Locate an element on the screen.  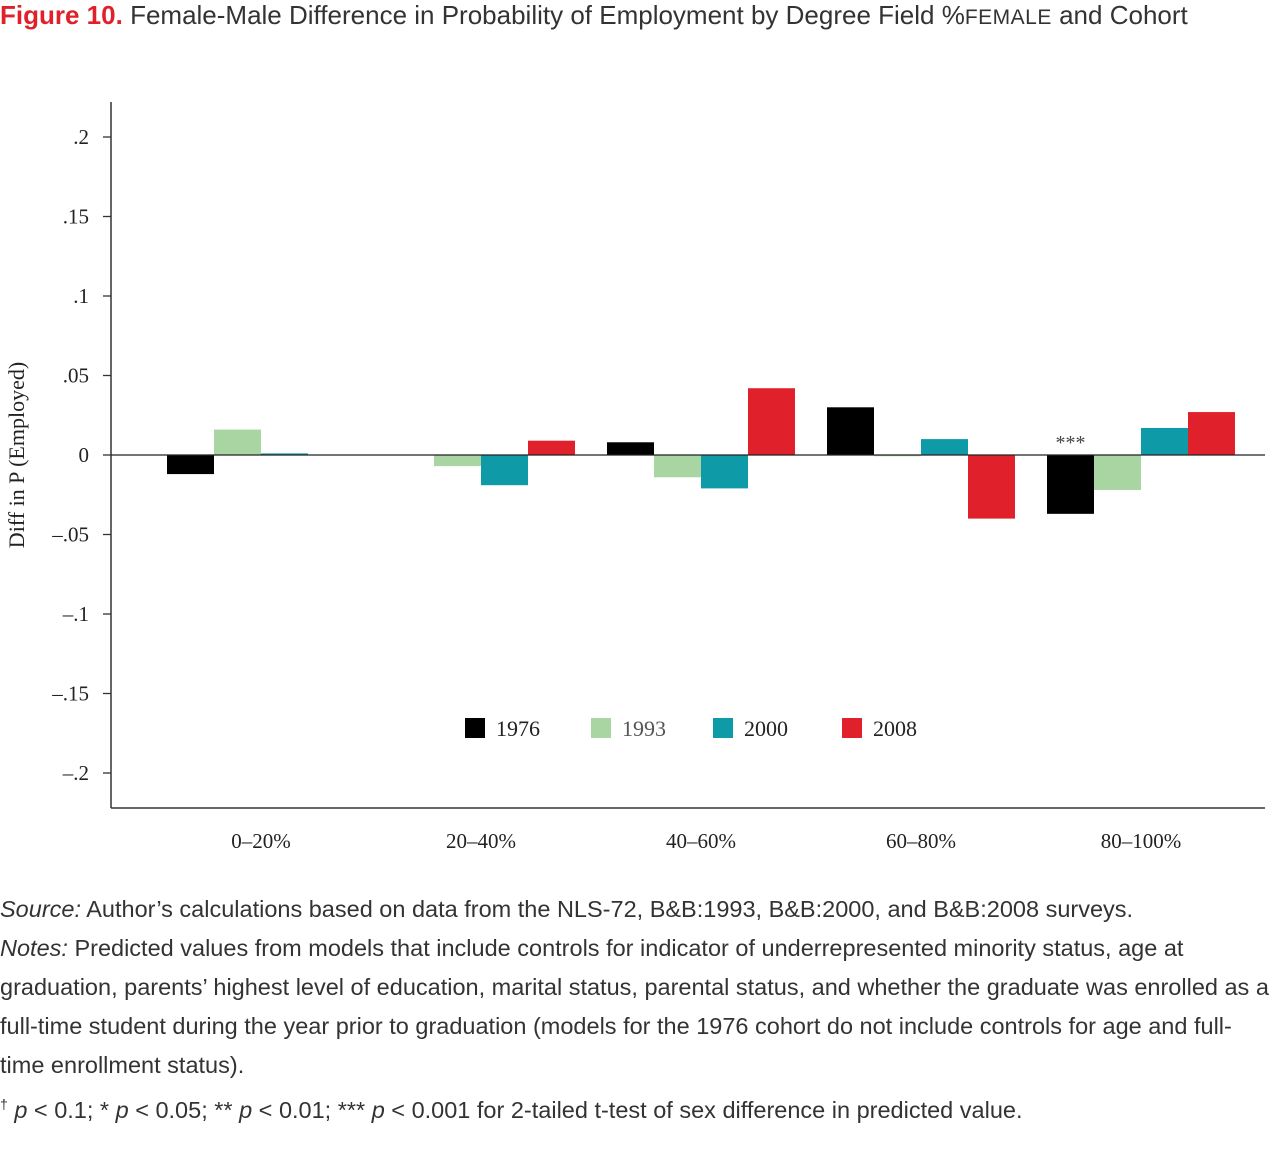
legend-swatch-2008 is located at coordinates (852, 728).